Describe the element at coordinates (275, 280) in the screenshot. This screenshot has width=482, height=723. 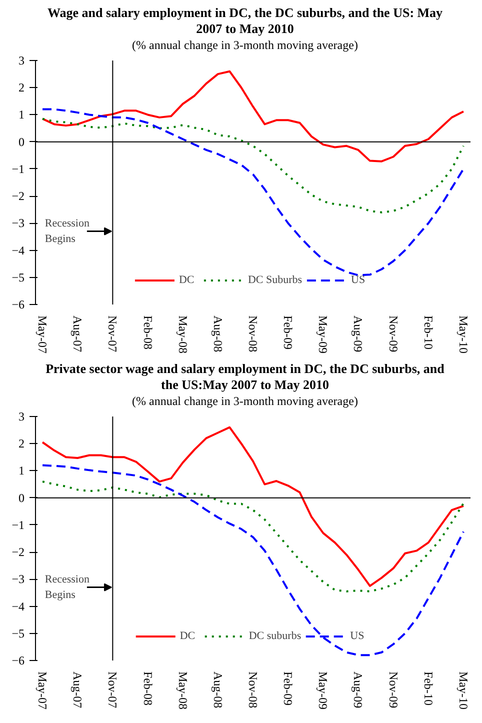
I see `legend-label: DC Suburbs` at that location.